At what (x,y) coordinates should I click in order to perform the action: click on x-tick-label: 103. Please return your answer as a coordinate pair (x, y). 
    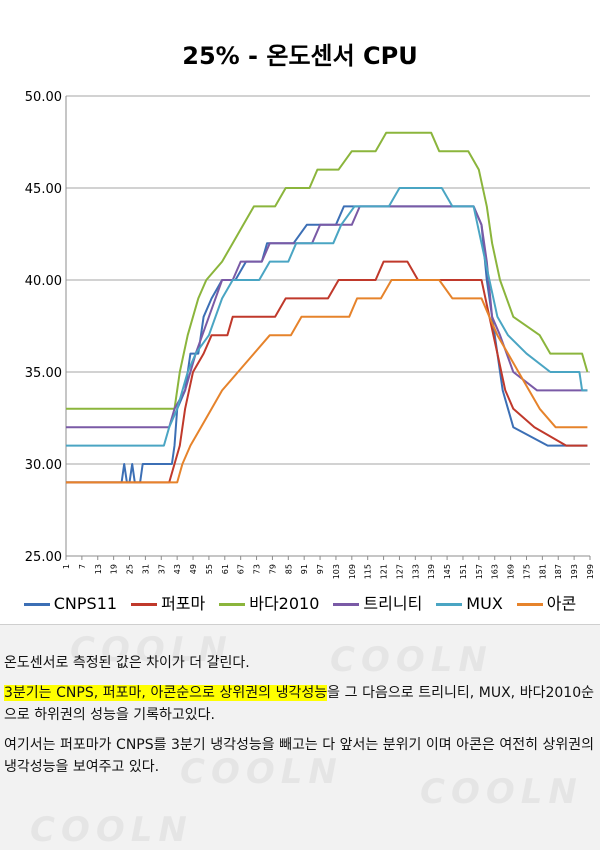
    Looking at the image, I should click on (336, 571).